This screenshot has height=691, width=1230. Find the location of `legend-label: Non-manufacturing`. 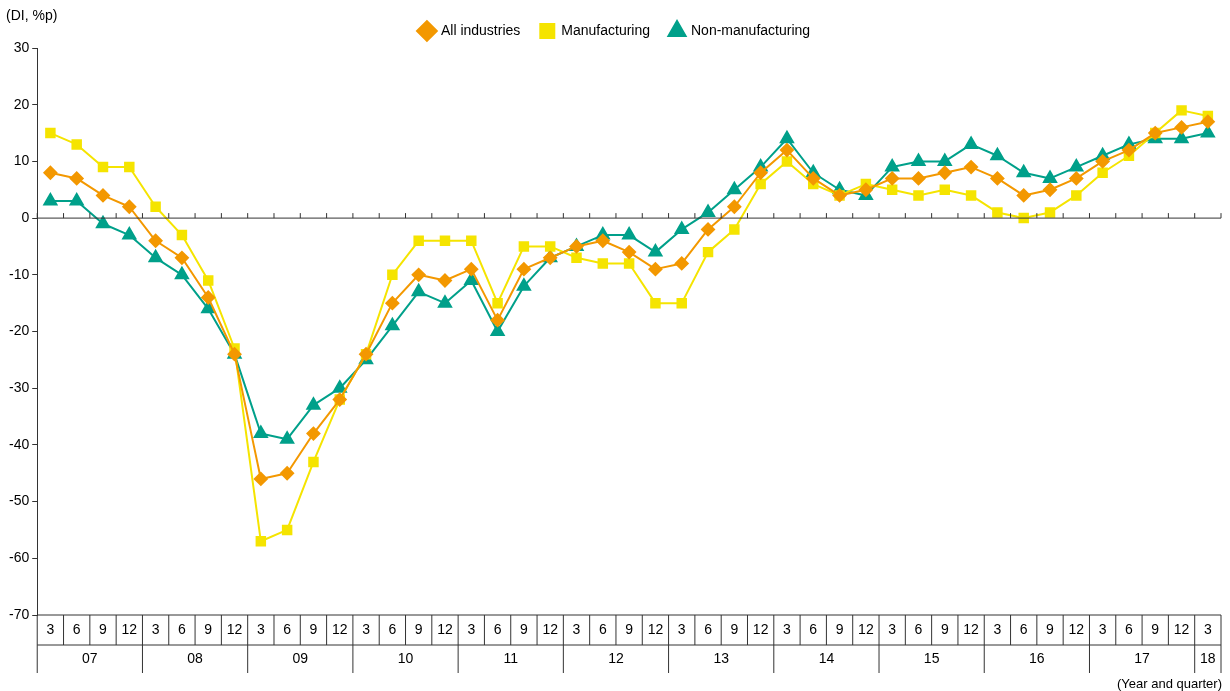

legend-label: Non-manufacturing is located at coordinates (751, 29).